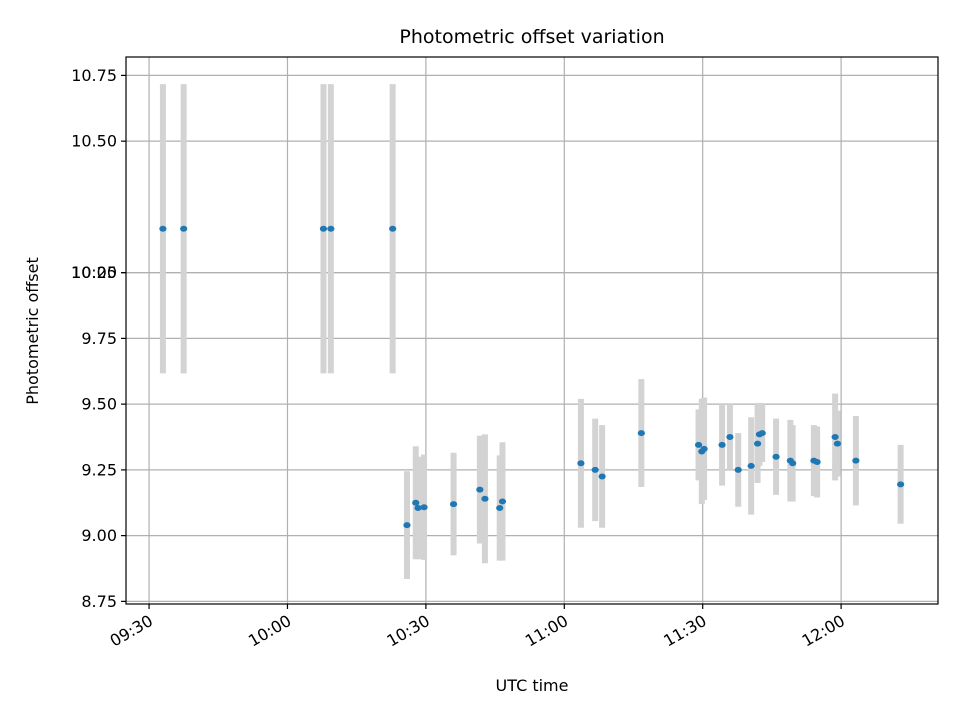 This screenshot has height=720, width=960. I want to click on y-tick-label: 9.50, so click(99, 404).